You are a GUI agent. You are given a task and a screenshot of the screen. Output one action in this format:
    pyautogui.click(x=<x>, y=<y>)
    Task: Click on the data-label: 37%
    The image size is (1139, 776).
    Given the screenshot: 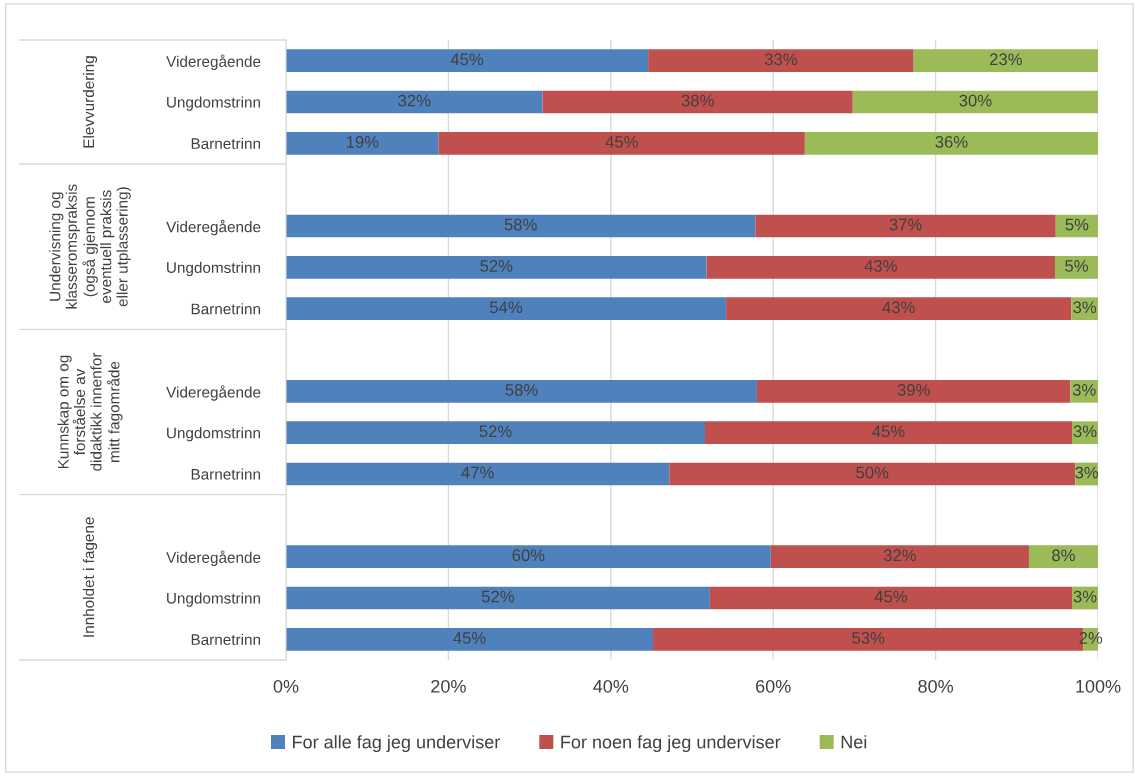 What is the action you would take?
    pyautogui.click(x=905, y=224)
    